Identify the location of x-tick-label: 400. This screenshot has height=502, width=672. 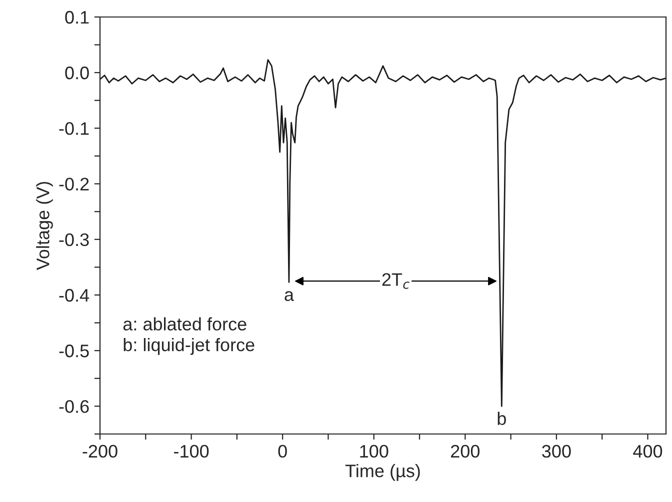
(647, 451).